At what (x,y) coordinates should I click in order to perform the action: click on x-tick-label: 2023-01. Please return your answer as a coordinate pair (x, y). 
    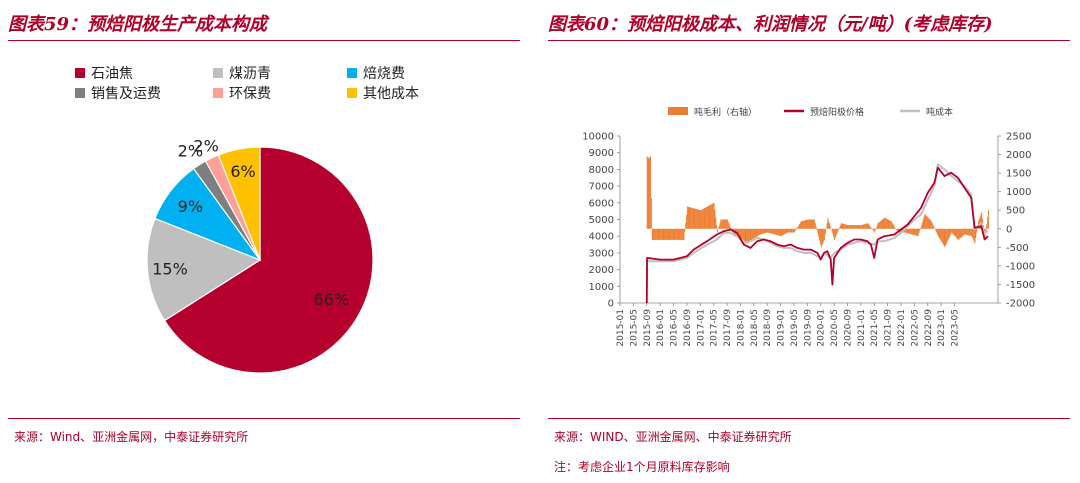
    Looking at the image, I should click on (942, 328).